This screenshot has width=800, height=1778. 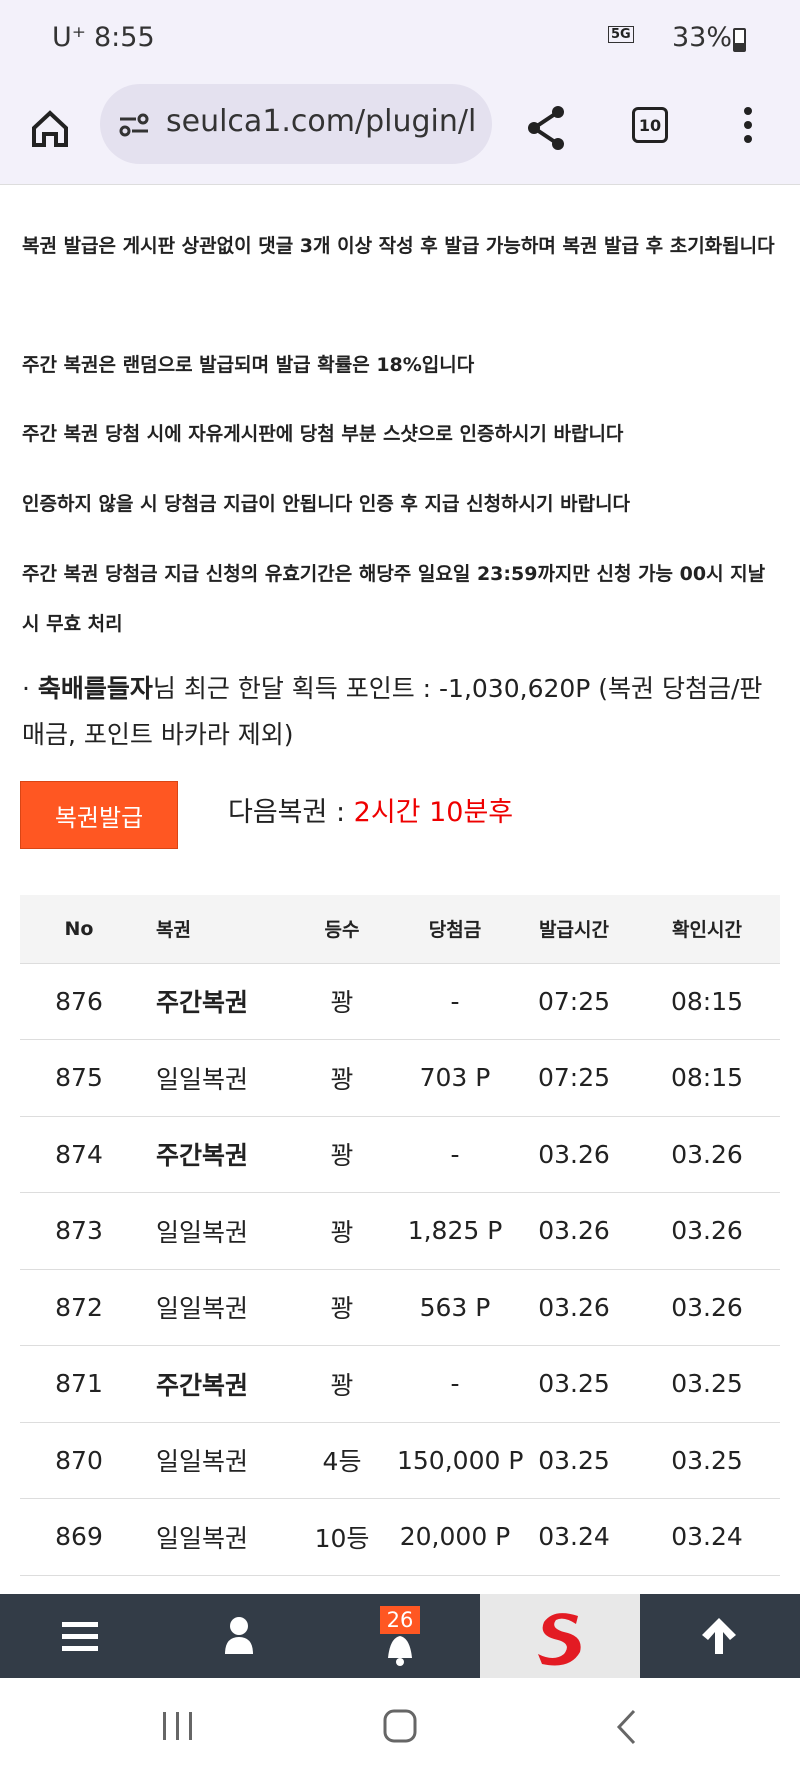 I want to click on table-row: 870 일일복권 4등 150,000 P 03.25 03.25, so click(x=400, y=1460).